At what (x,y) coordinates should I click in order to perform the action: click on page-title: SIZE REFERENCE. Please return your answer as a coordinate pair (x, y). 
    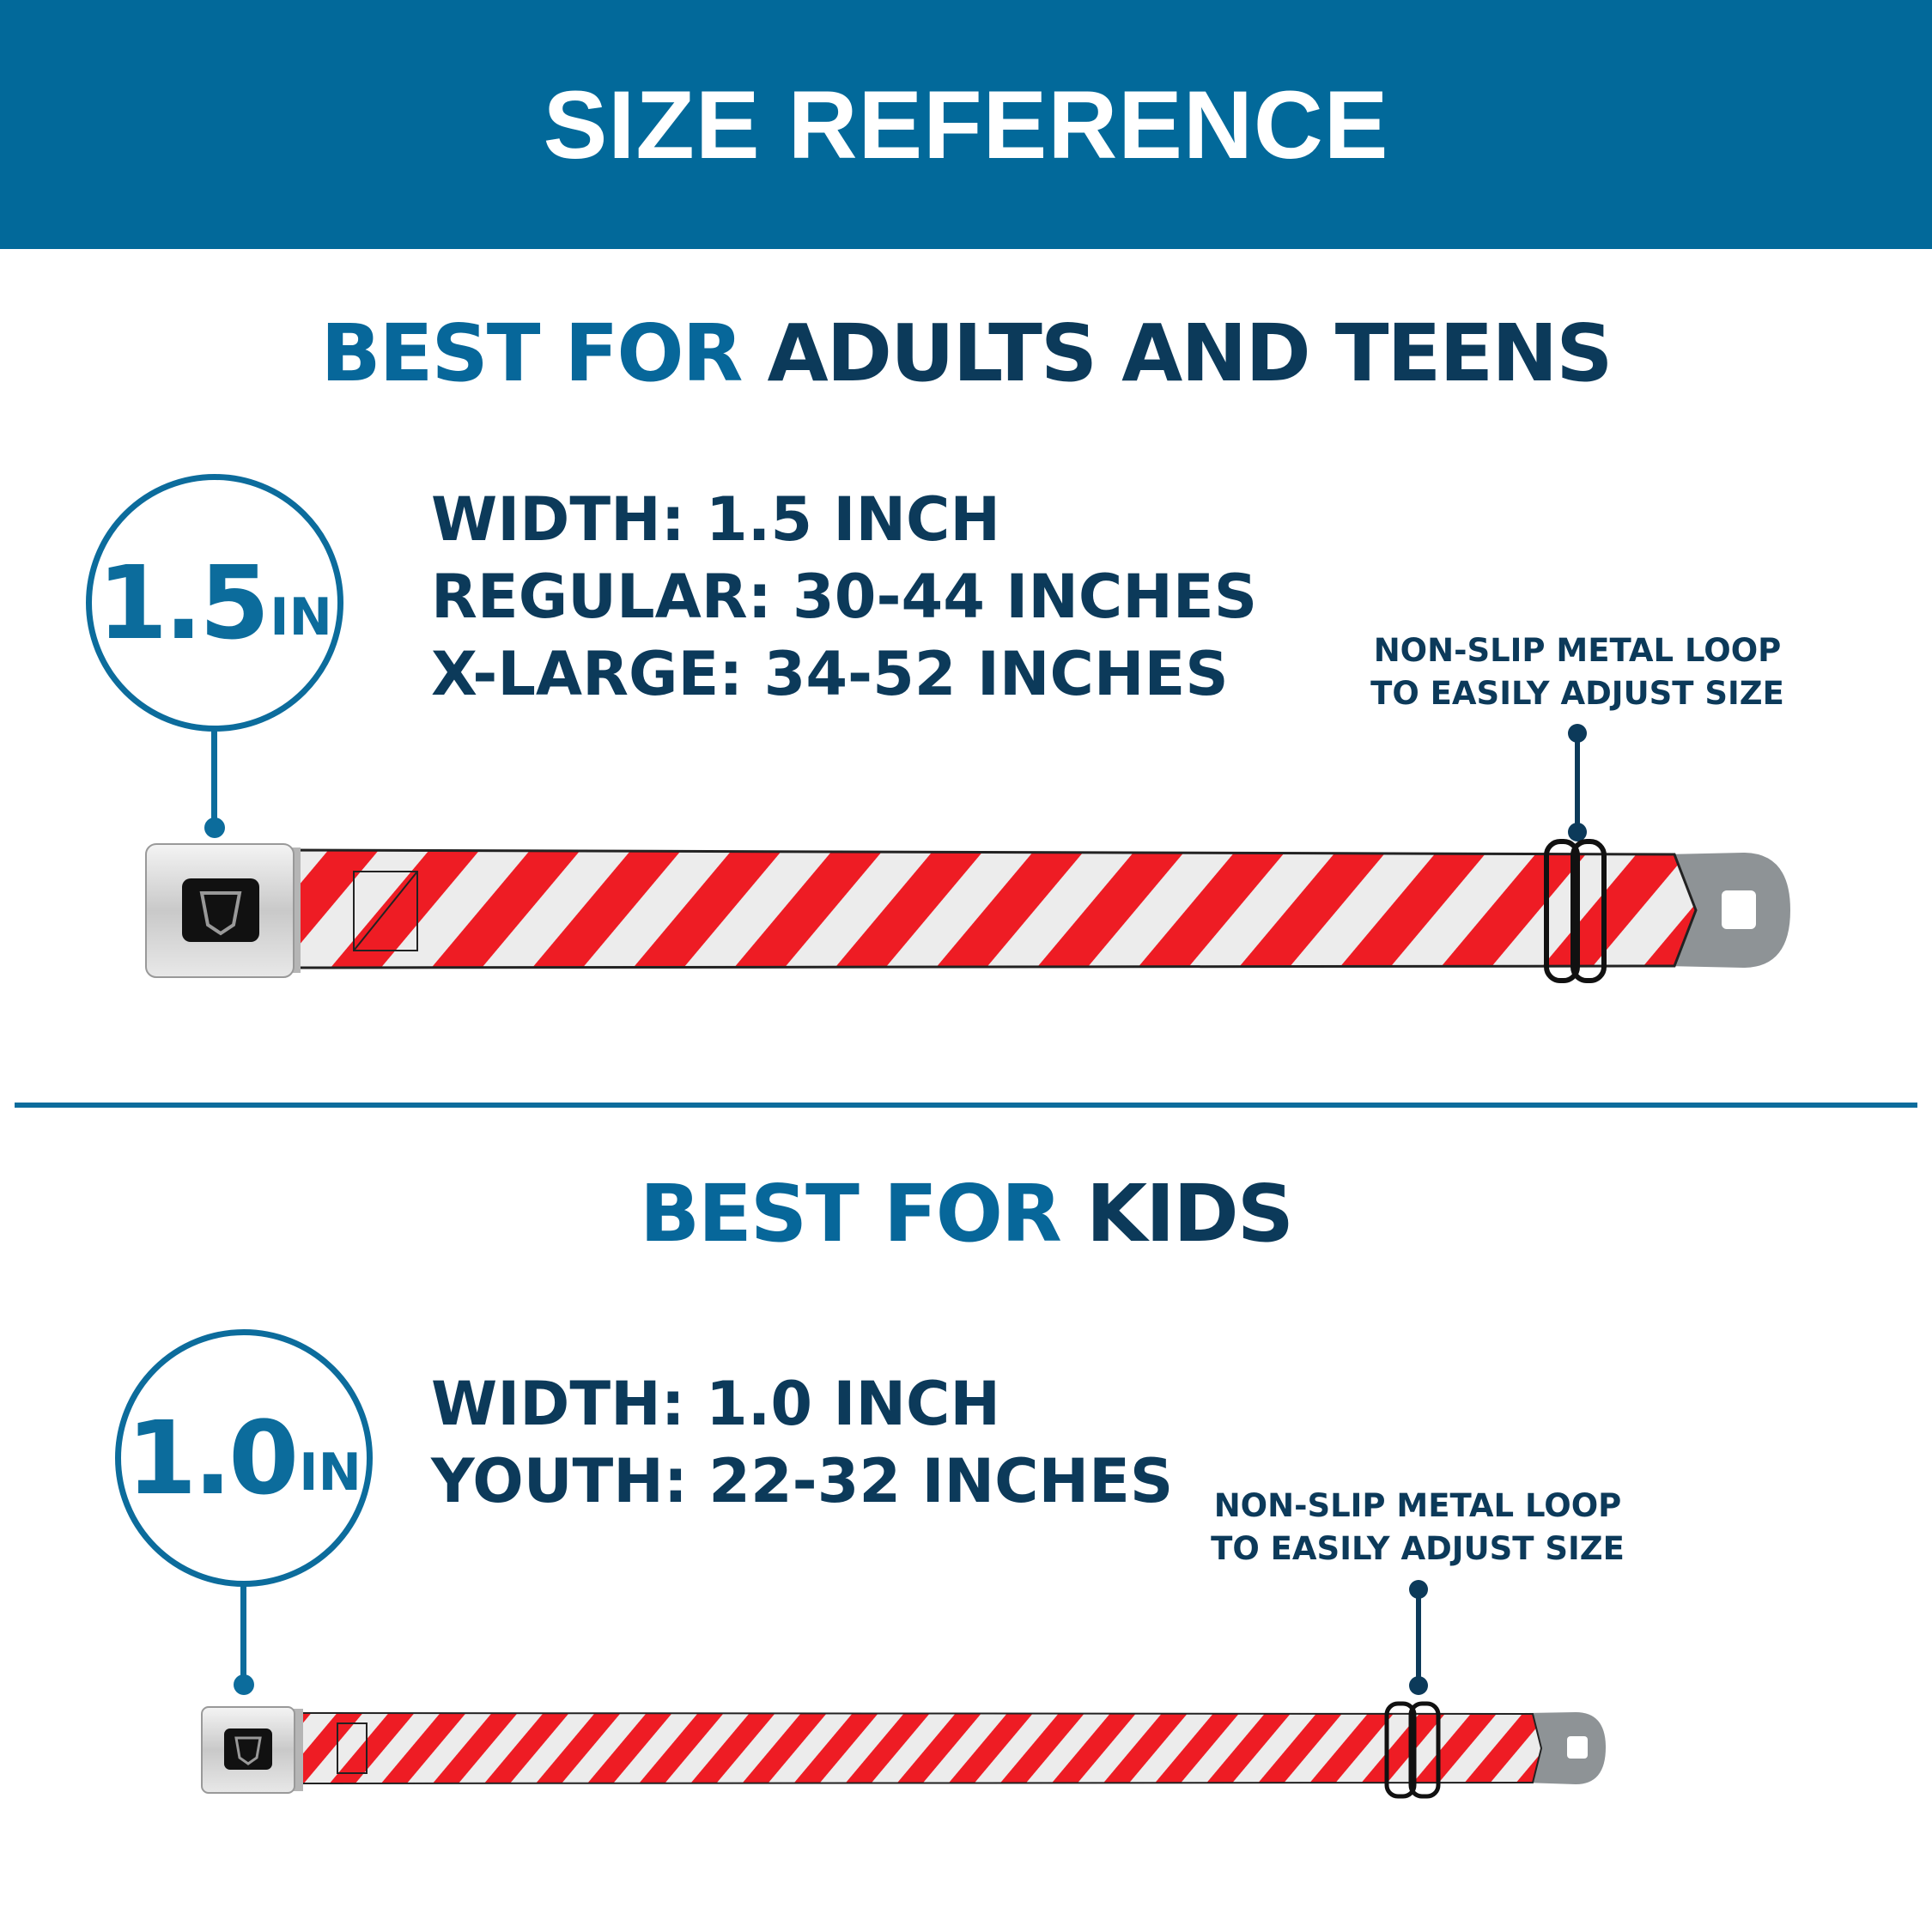
    Looking at the image, I should click on (966, 124).